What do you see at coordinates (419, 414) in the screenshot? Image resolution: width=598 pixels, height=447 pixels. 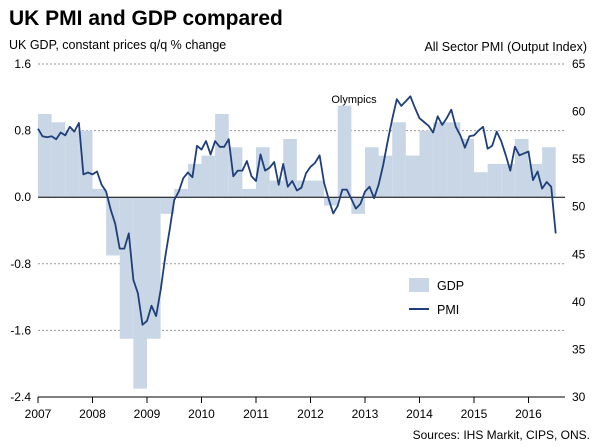 I see `x-tick-label: 2014` at bounding box center [419, 414].